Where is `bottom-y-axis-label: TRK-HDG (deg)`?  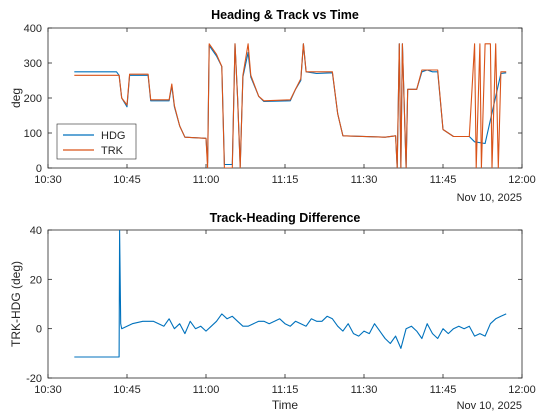
bottom-y-axis-label: TRK-HDG (deg) is located at coordinates (16, 304).